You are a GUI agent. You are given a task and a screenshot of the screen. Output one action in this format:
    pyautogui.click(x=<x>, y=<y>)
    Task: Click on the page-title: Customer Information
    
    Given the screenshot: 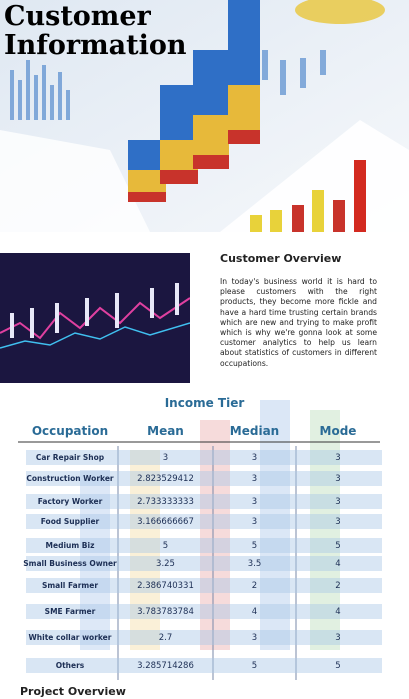 What is the action you would take?
    pyautogui.click(x=95, y=31)
    